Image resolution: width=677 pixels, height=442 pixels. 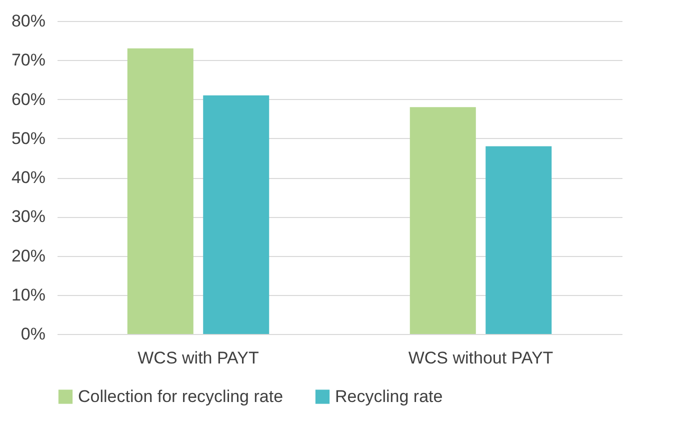 What do you see at coordinates (28, 138) in the screenshot?
I see `y-tick-label: 50%` at bounding box center [28, 138].